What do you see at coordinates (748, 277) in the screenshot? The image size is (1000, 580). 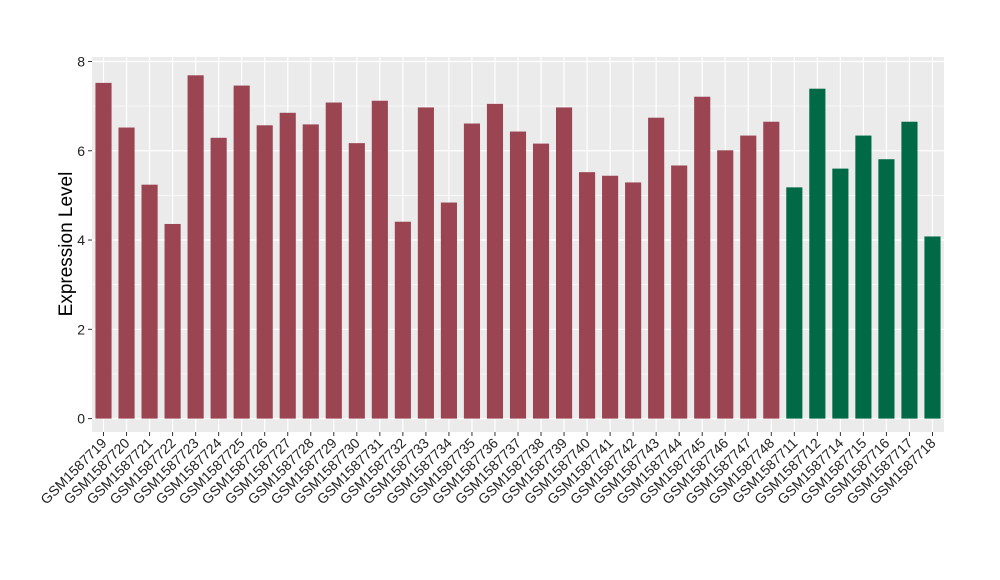 I see `bar-GSM1587747` at bounding box center [748, 277].